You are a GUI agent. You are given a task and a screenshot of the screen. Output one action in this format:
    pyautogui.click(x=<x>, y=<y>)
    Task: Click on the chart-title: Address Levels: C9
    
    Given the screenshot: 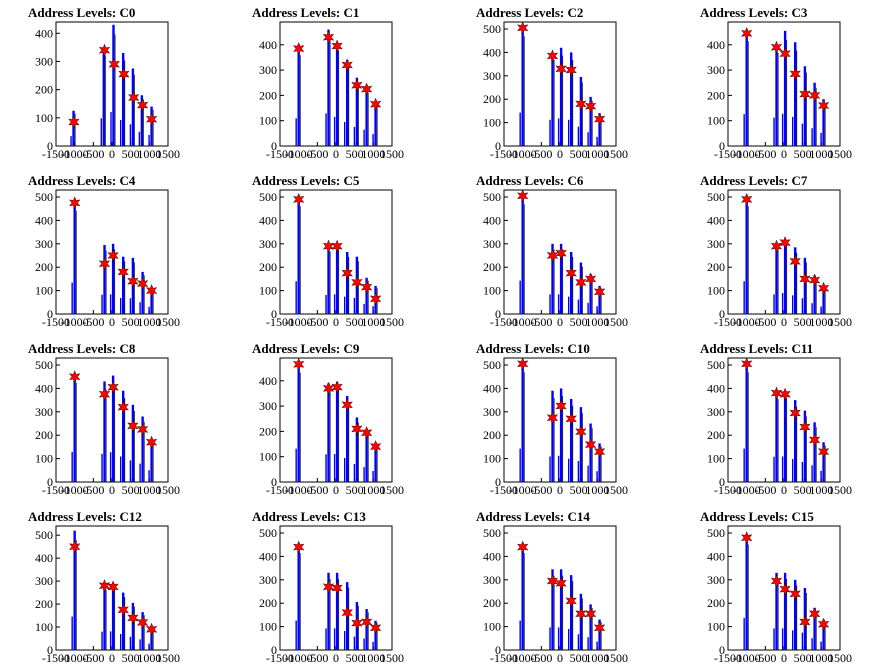 What is the action you would take?
    pyautogui.click(x=306, y=348)
    